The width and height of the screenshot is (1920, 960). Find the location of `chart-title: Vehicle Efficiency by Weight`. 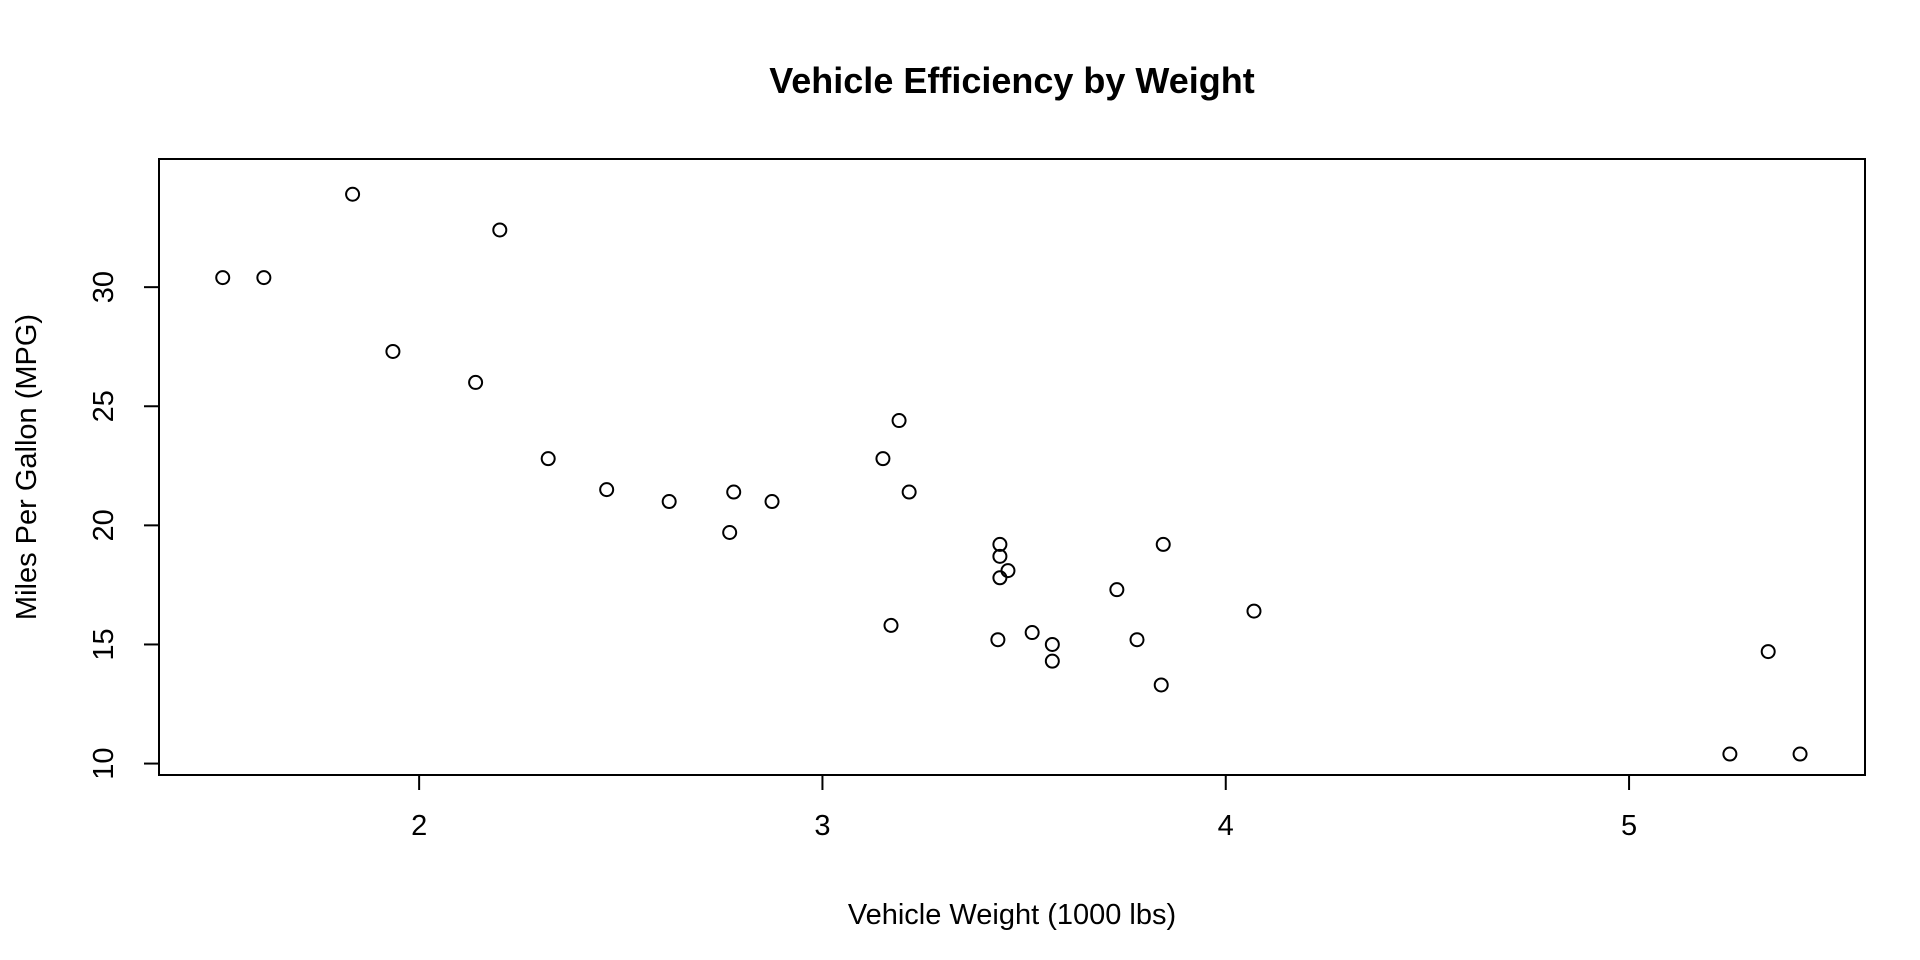

chart-title: Vehicle Efficiency by Weight is located at coordinates (1012, 80).